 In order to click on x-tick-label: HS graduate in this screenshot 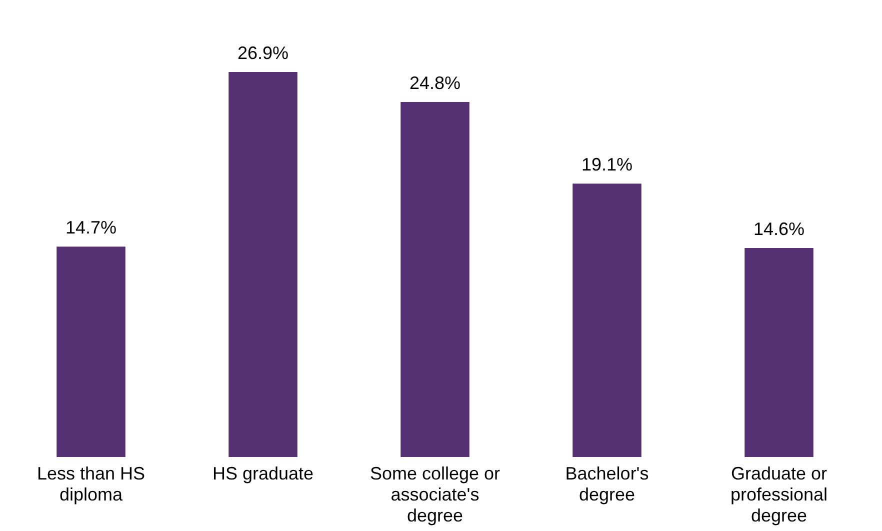, I will do `click(263, 474)`.